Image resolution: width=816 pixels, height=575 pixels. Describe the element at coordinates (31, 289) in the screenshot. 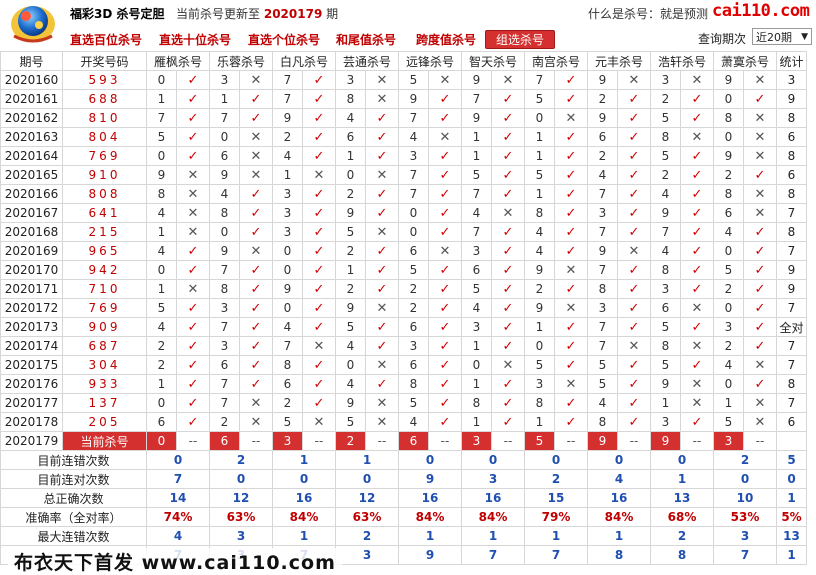

I see `issue-number: 2020171` at that location.